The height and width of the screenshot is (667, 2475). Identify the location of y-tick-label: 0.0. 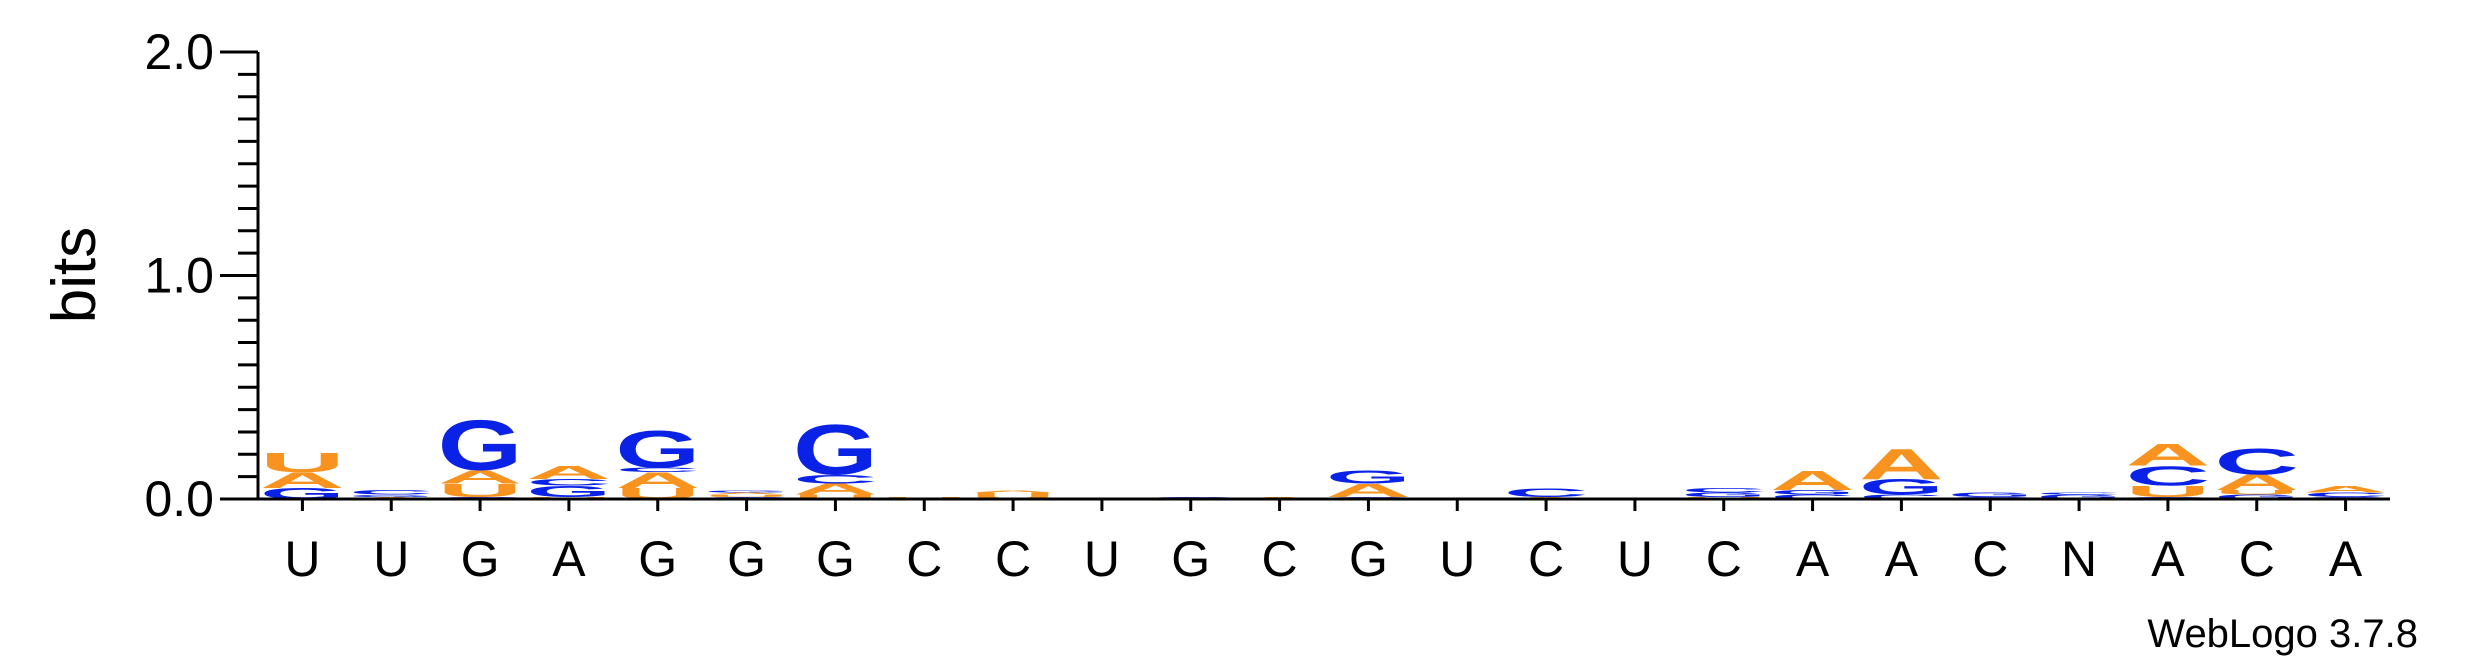
(179, 499).